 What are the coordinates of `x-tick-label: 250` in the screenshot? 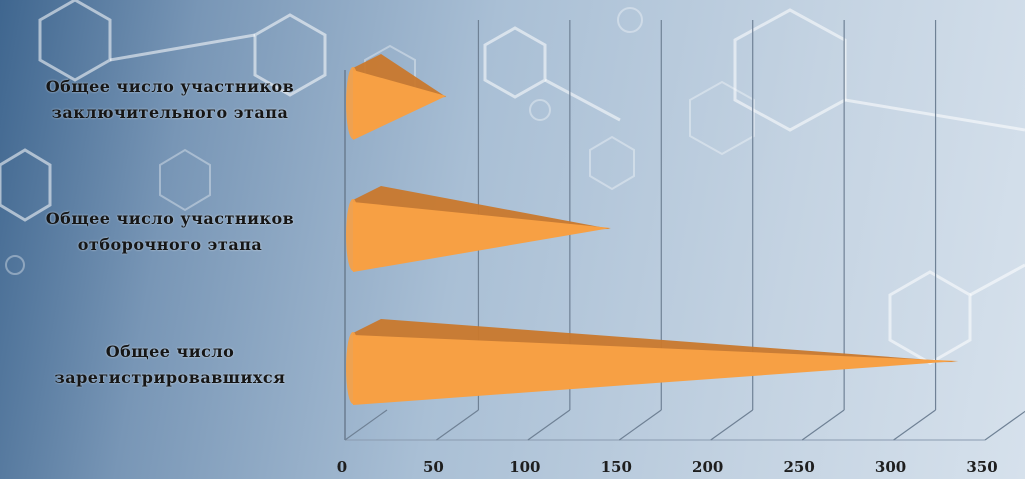 It's located at (798, 467).